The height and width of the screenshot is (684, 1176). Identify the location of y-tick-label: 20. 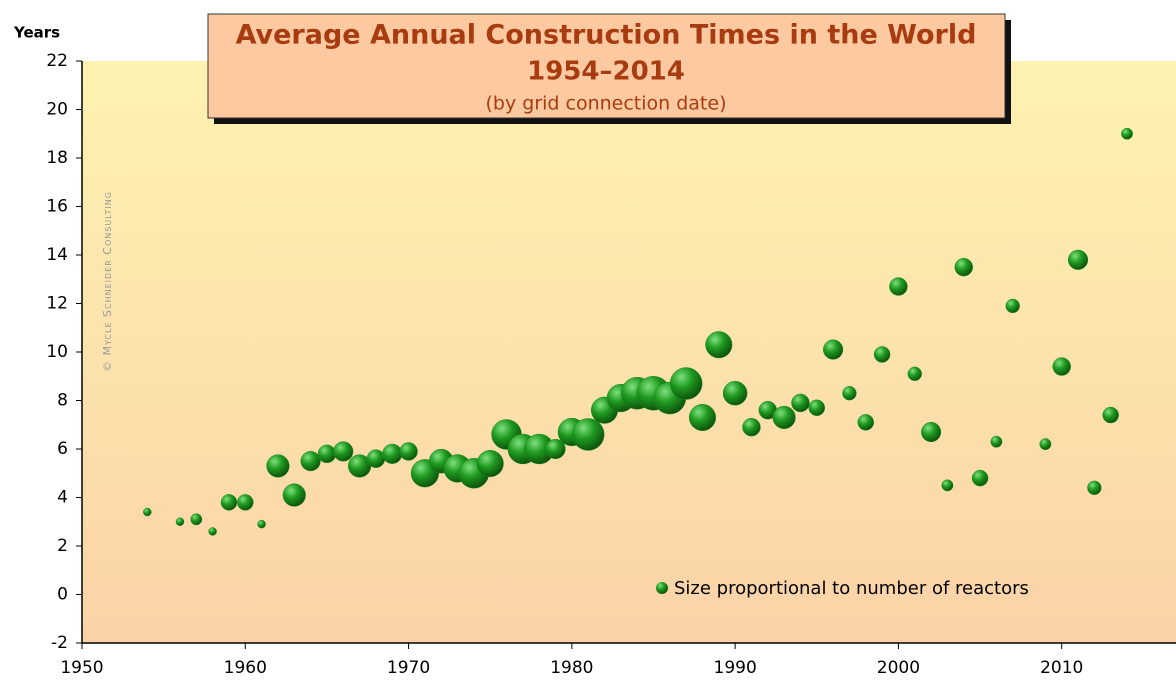
(57, 110).